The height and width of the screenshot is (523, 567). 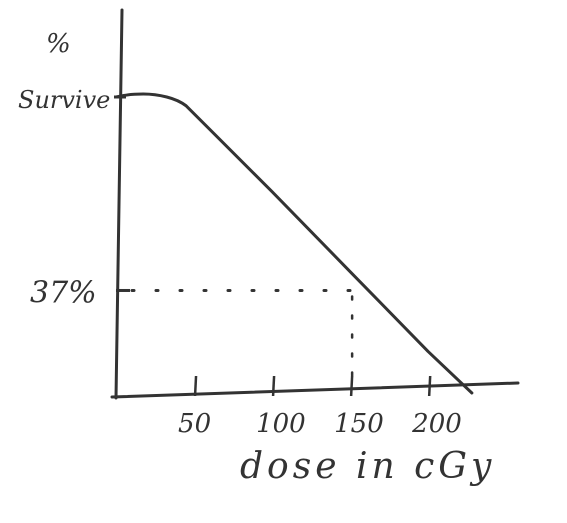 I want to click on x-tick-label: 200, so click(x=436, y=424).